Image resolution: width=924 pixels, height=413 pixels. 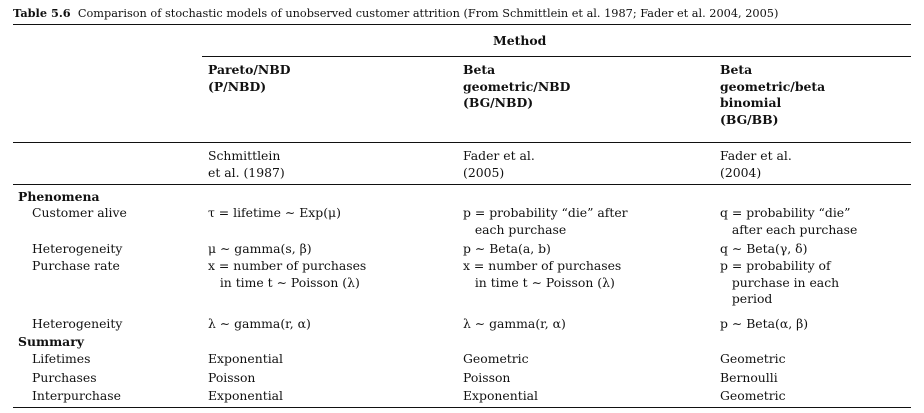 I want to click on cell-heterogeneity-2-bgnbd: λ ∼ gamma(r, α), so click(x=514, y=323).